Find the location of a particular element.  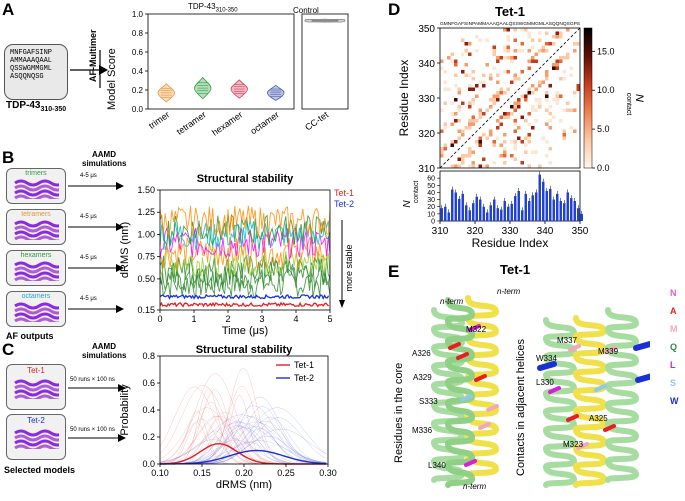

x-axis-label: Time (μs) is located at coordinates (245, 331).